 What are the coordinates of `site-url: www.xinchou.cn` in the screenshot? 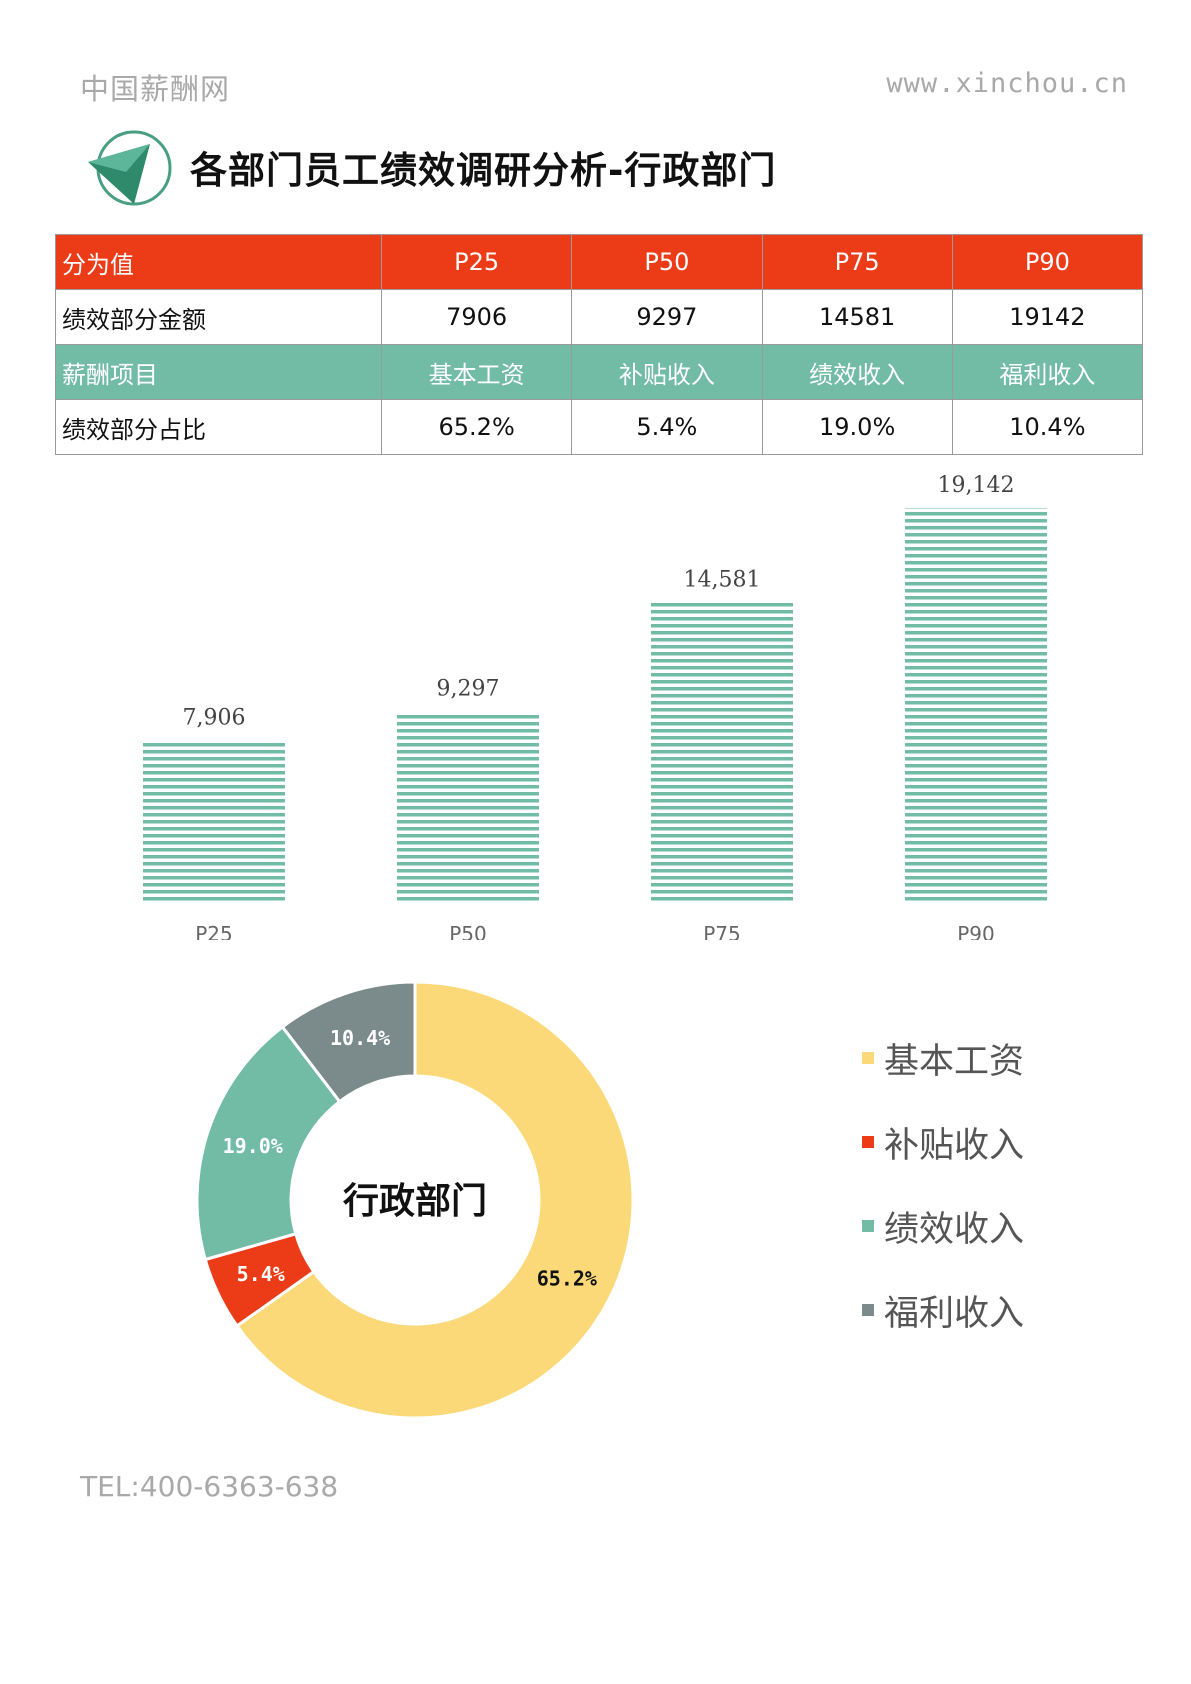 It's located at (1007, 83).